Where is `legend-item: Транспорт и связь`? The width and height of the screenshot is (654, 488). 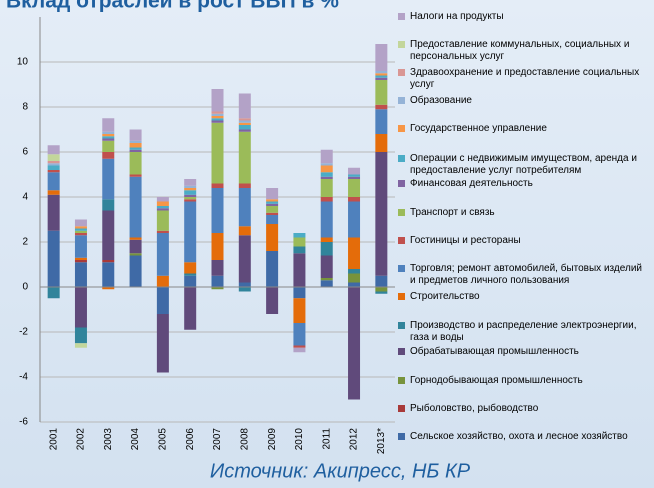
legend-item: Транспорт и связь is located at coordinates (523, 213).